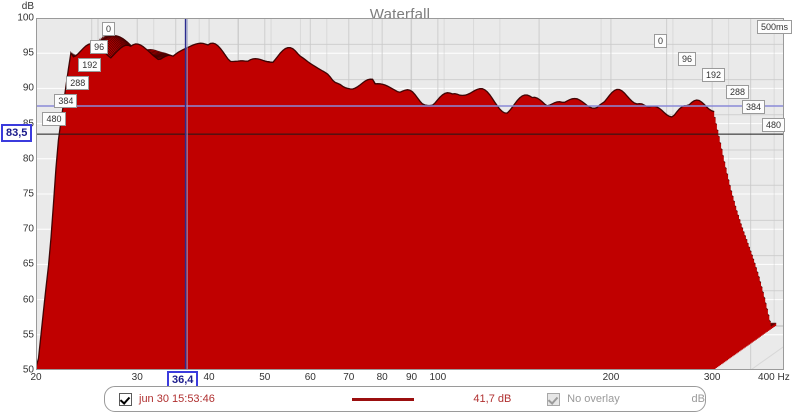 This screenshot has height=415, width=800. What do you see at coordinates (738, 92) in the screenshot?
I see `depth-label-right-288: 288` at bounding box center [738, 92].